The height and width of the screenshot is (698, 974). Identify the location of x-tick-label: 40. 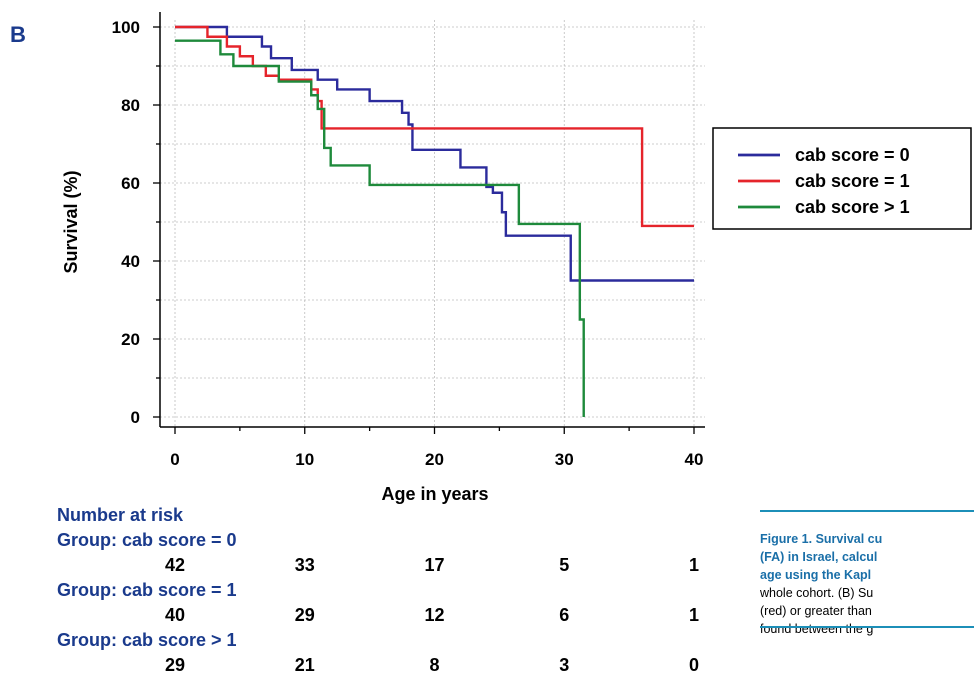
(694, 459).